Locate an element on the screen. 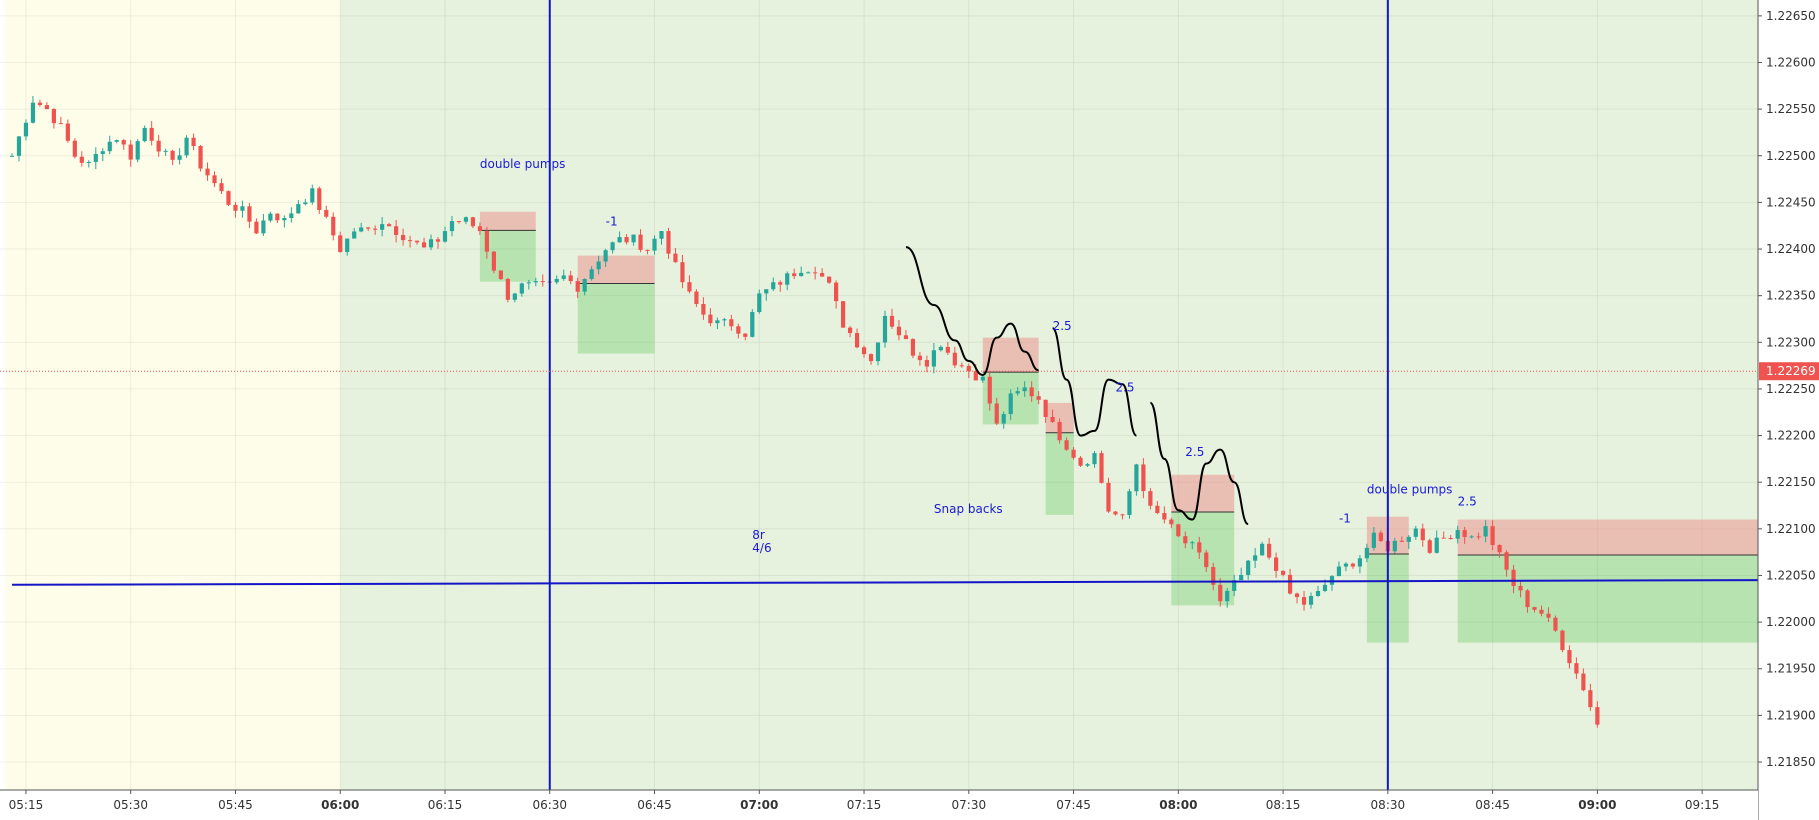 Image resolution: width=1819 pixels, height=820 pixels. price-tick-label: 1.22100 is located at coordinates (1791, 529).